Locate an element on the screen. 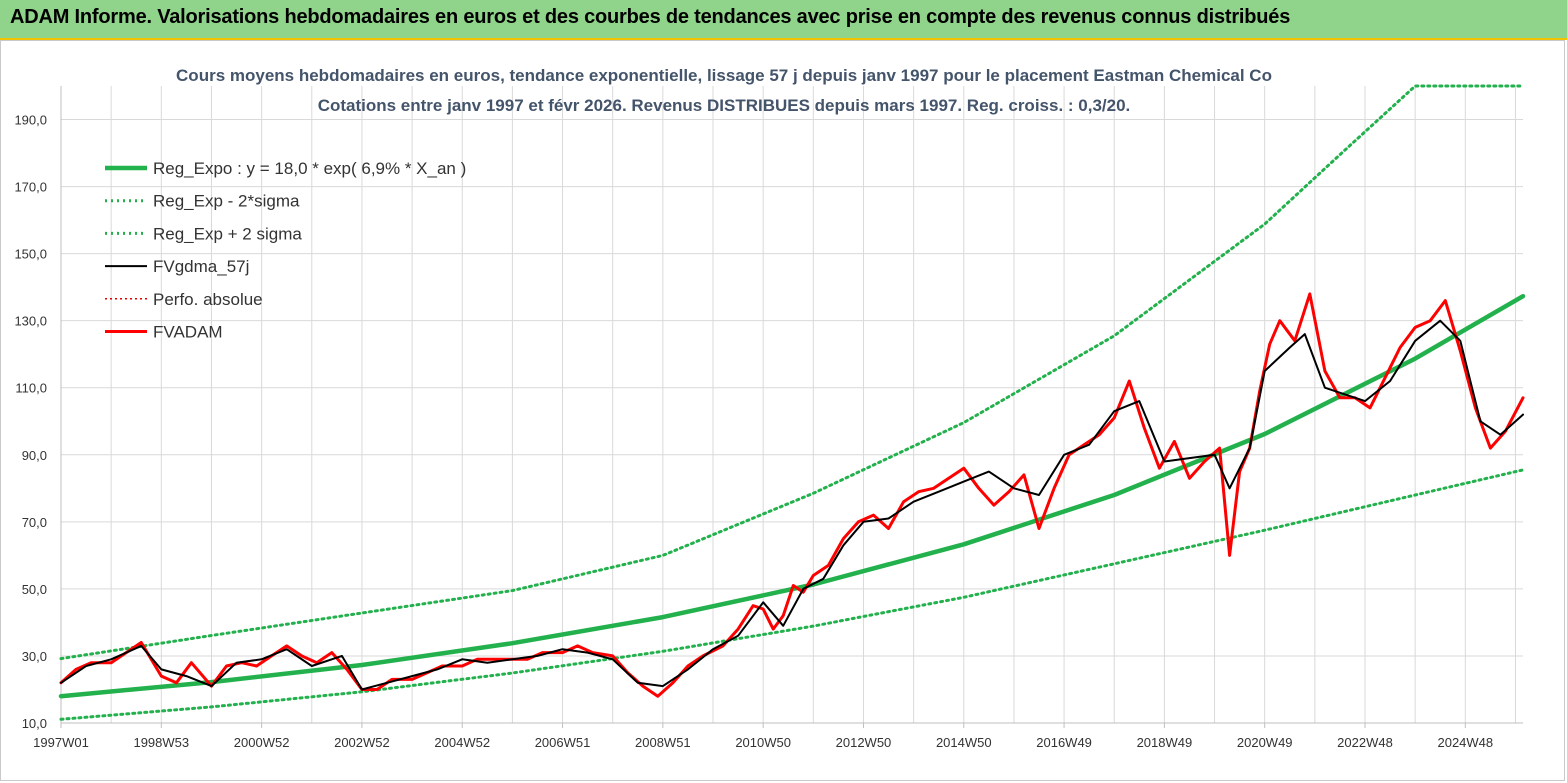 Image resolution: width=1567 pixels, height=783 pixels. legend-label: Reg_Expo : y = 18,0 * exp( 6,9% * X_an ) is located at coordinates (309, 168).